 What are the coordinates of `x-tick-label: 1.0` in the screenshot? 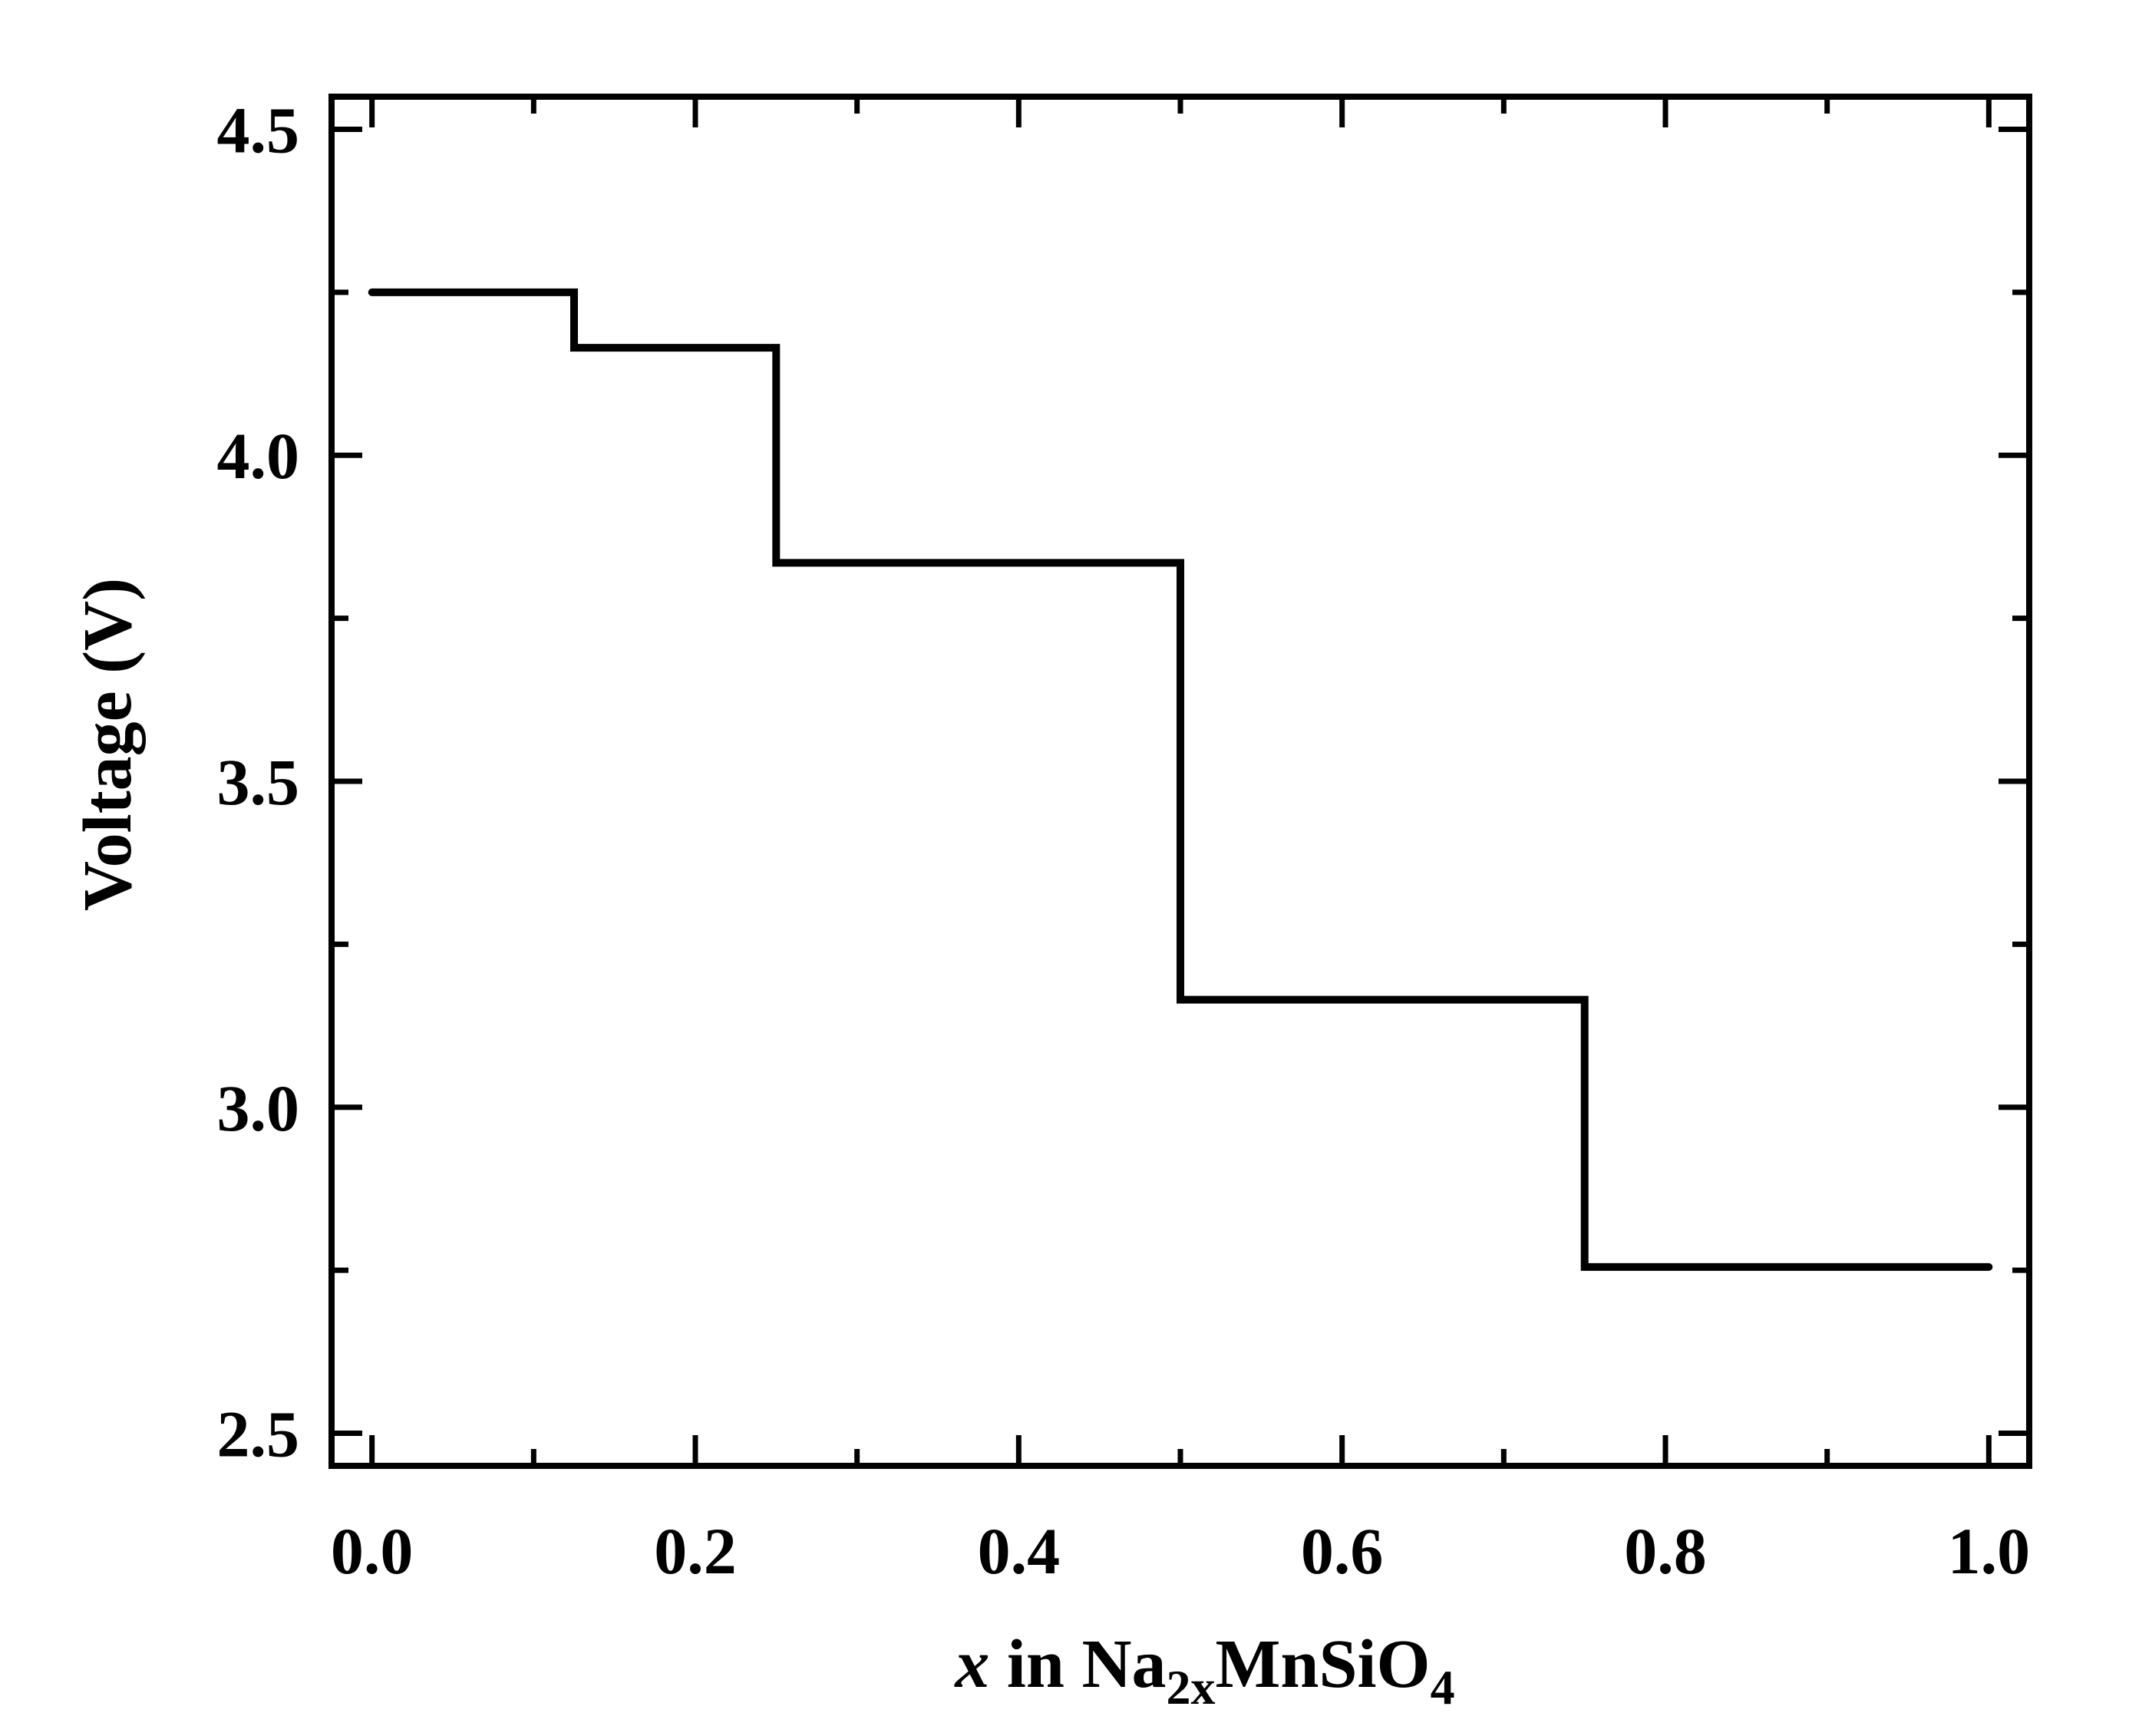 It's located at (1989, 1551).